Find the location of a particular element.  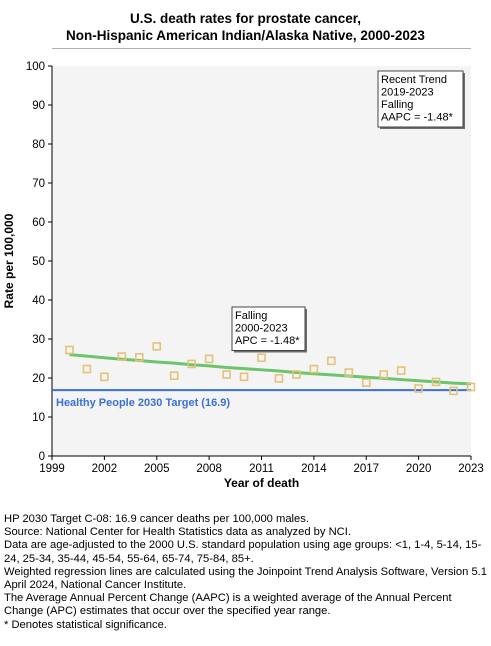

y-tick-label: 20 is located at coordinates (38, 379).